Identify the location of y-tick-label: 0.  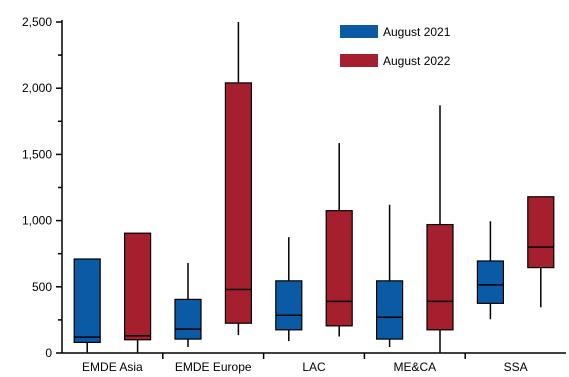
(48, 353).